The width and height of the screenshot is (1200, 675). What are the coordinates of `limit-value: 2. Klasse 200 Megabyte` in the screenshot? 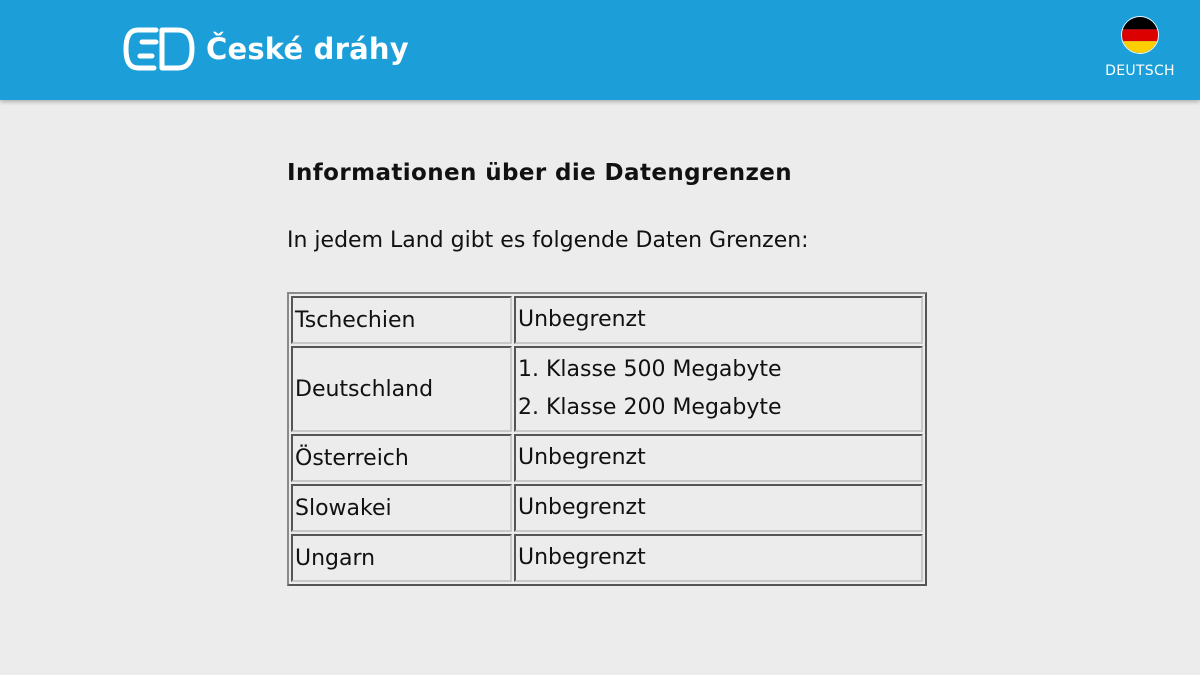 It's located at (650, 407).